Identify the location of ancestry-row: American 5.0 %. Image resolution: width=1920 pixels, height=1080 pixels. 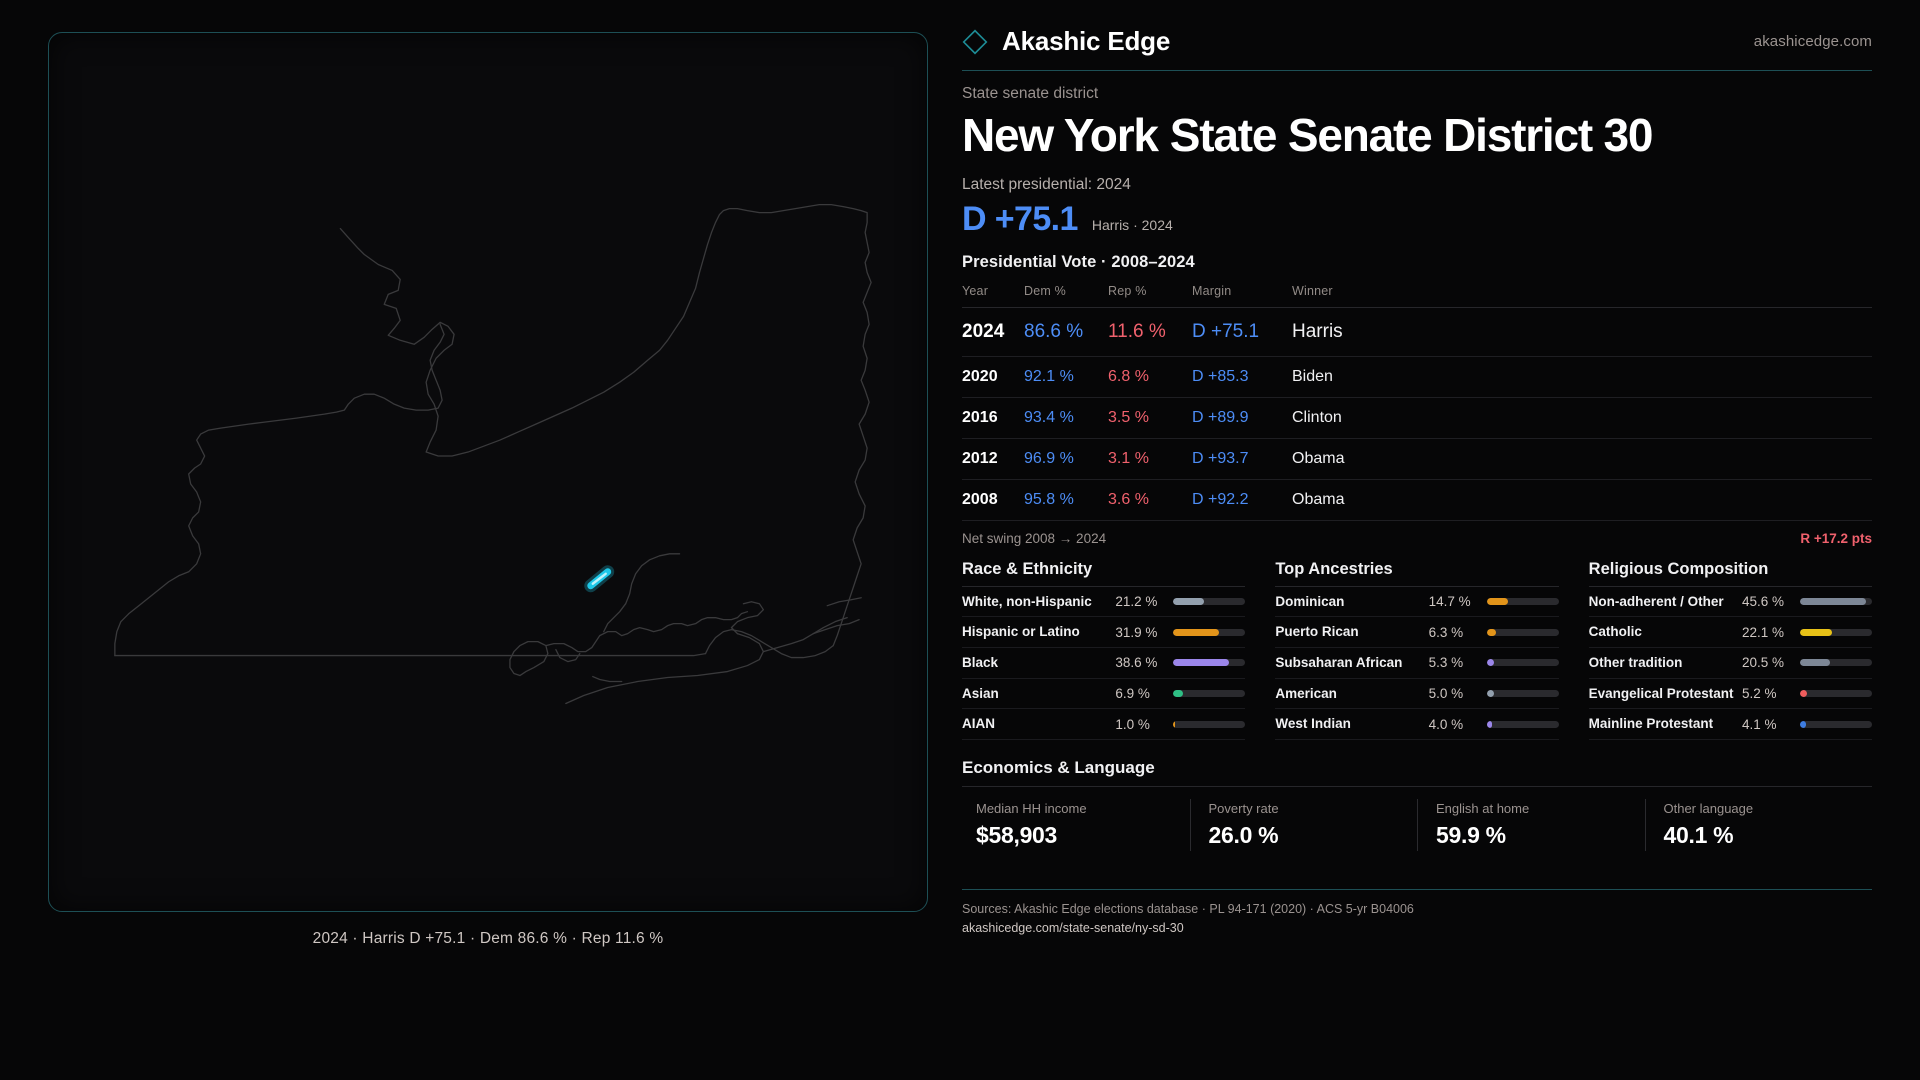
(1417, 694).